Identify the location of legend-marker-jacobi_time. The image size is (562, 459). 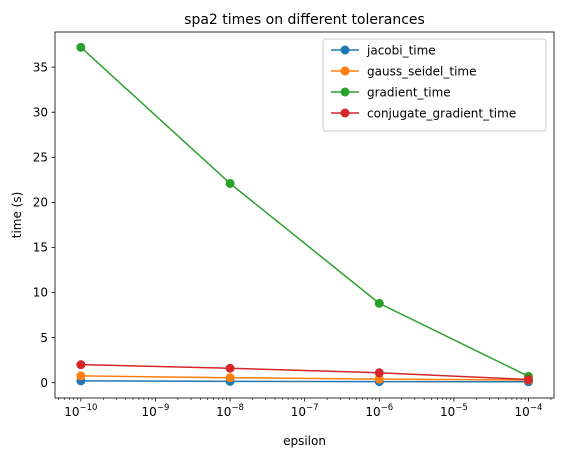
(345, 50).